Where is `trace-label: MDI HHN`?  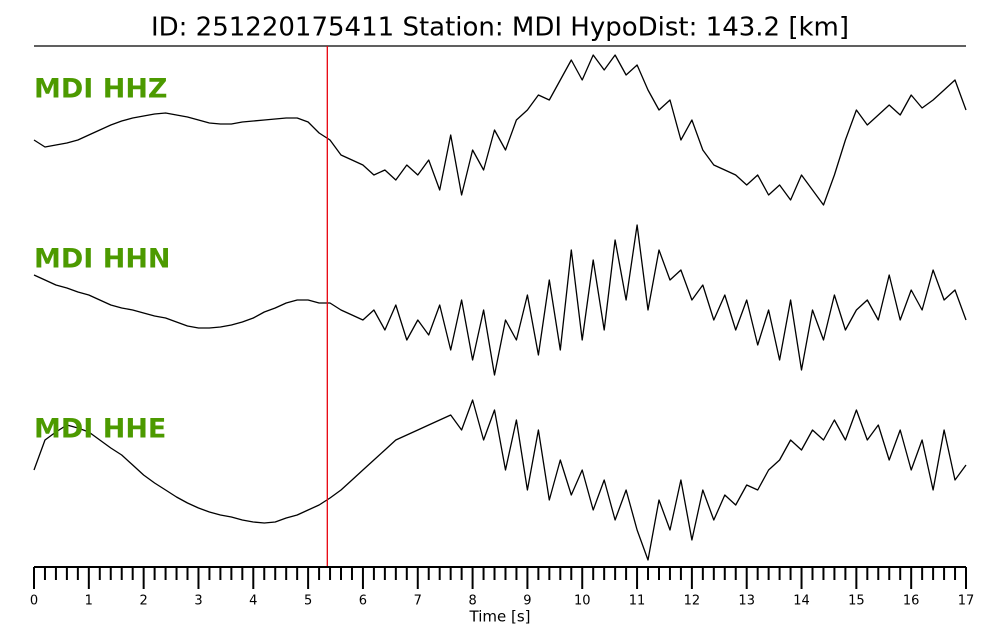
trace-label: MDI HHN is located at coordinates (102, 259).